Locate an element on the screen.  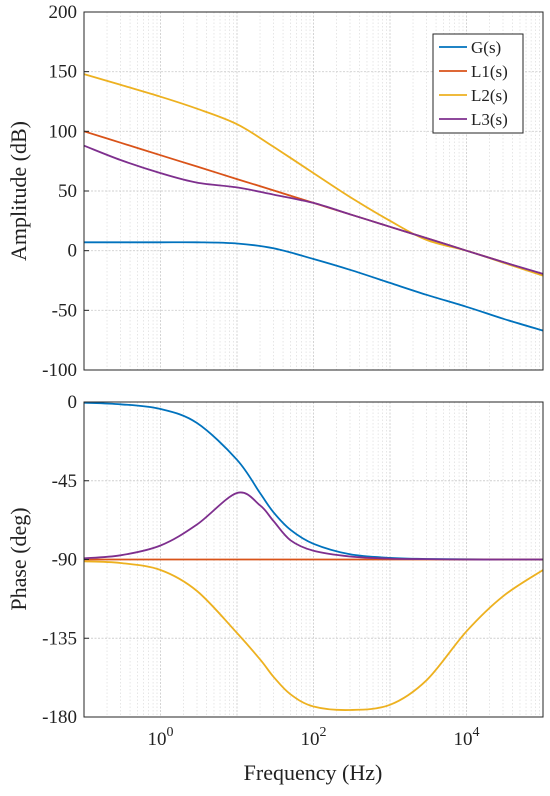
legend: G(s) L1(s) L2(s) L3(s) is located at coordinates (478, 83).